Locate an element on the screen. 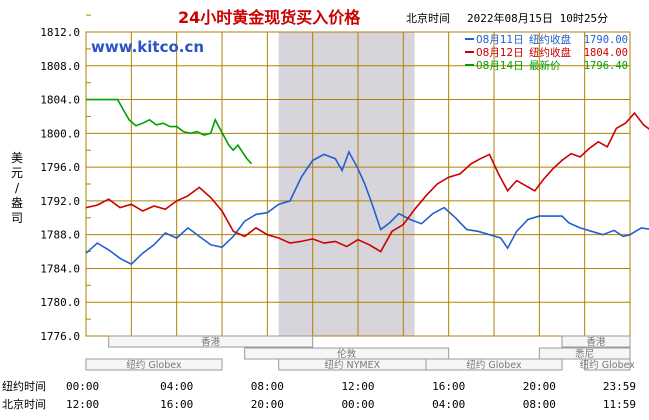 This screenshot has width=649, height=420. y-tick-label: 1792.0 is located at coordinates (60, 201).